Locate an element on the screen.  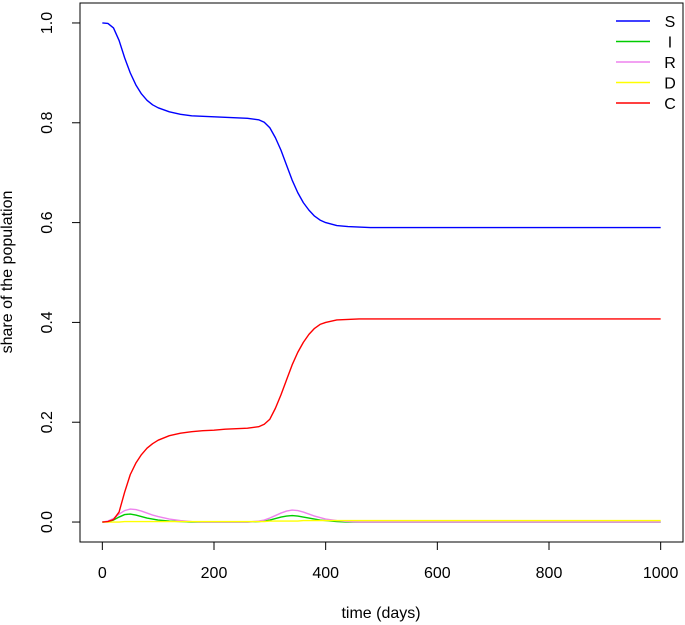
x-axis: 0 200 400 600 800 1000 is located at coordinates (388, 561).